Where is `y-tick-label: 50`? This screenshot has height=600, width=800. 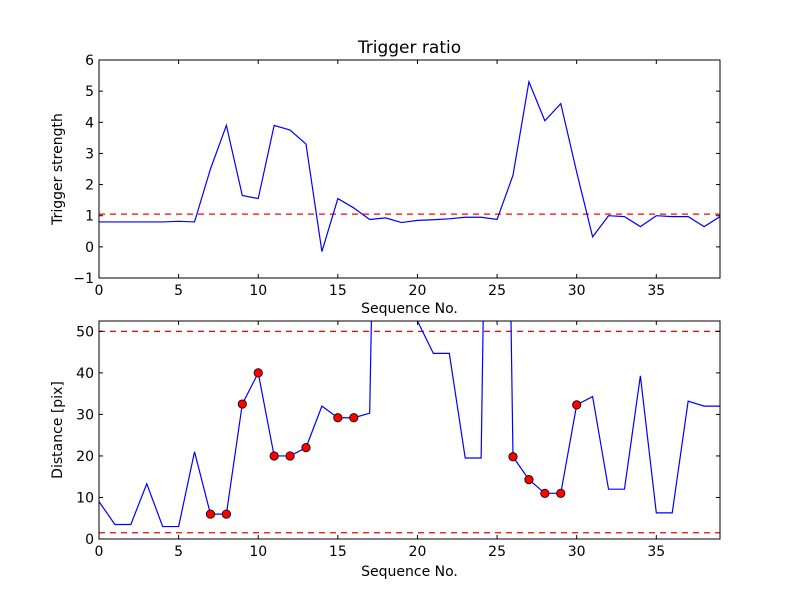
y-tick-label: 50 is located at coordinates (85, 332).